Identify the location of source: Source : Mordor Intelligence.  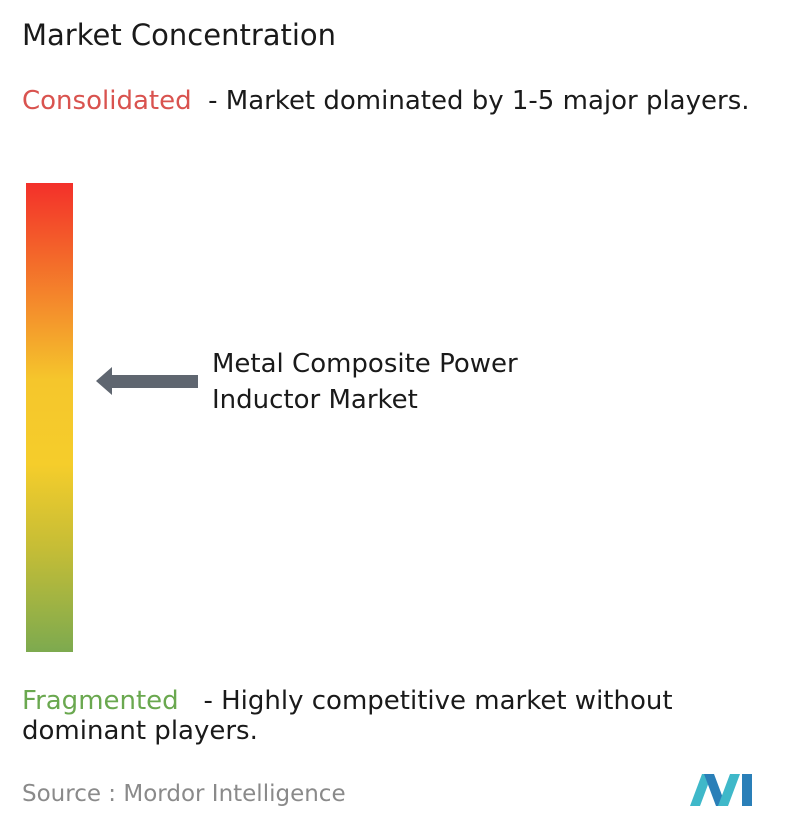
(184, 794).